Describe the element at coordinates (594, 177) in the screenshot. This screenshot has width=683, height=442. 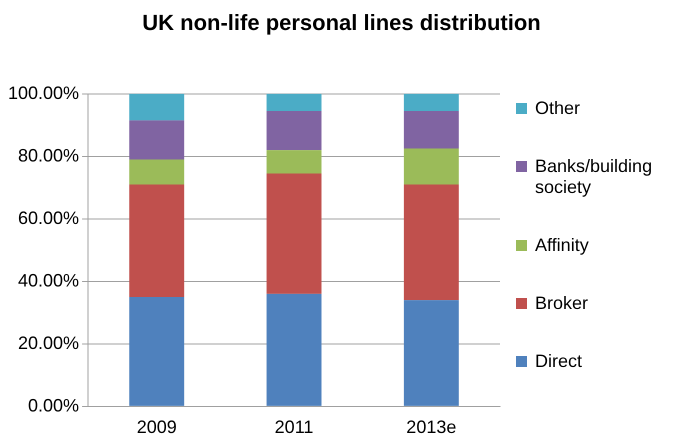
I see `legend-label: Banks/building society` at that location.